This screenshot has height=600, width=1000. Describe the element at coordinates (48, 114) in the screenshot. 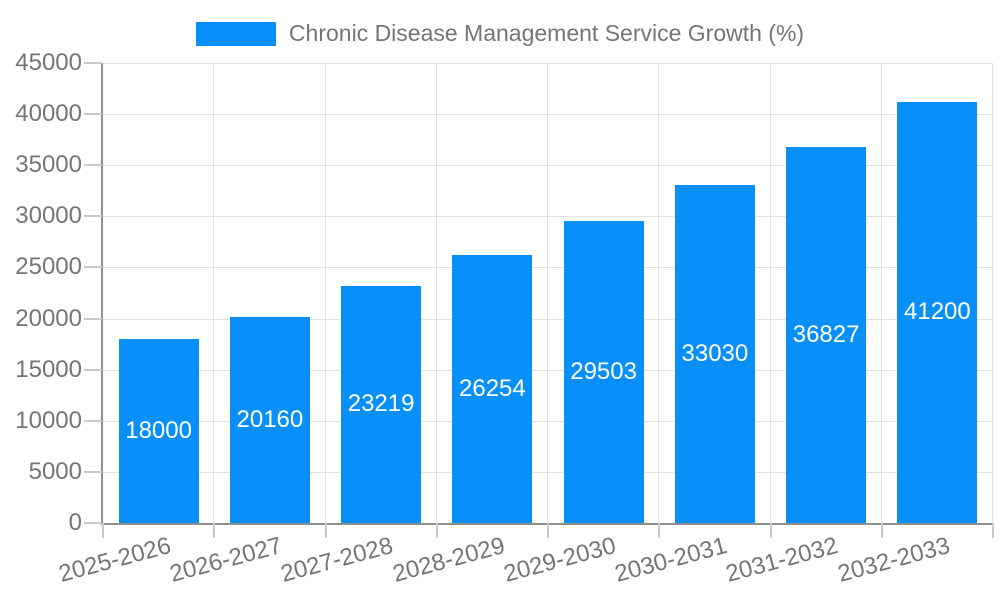

I see `y-axis-tick-label: 40000` at that location.